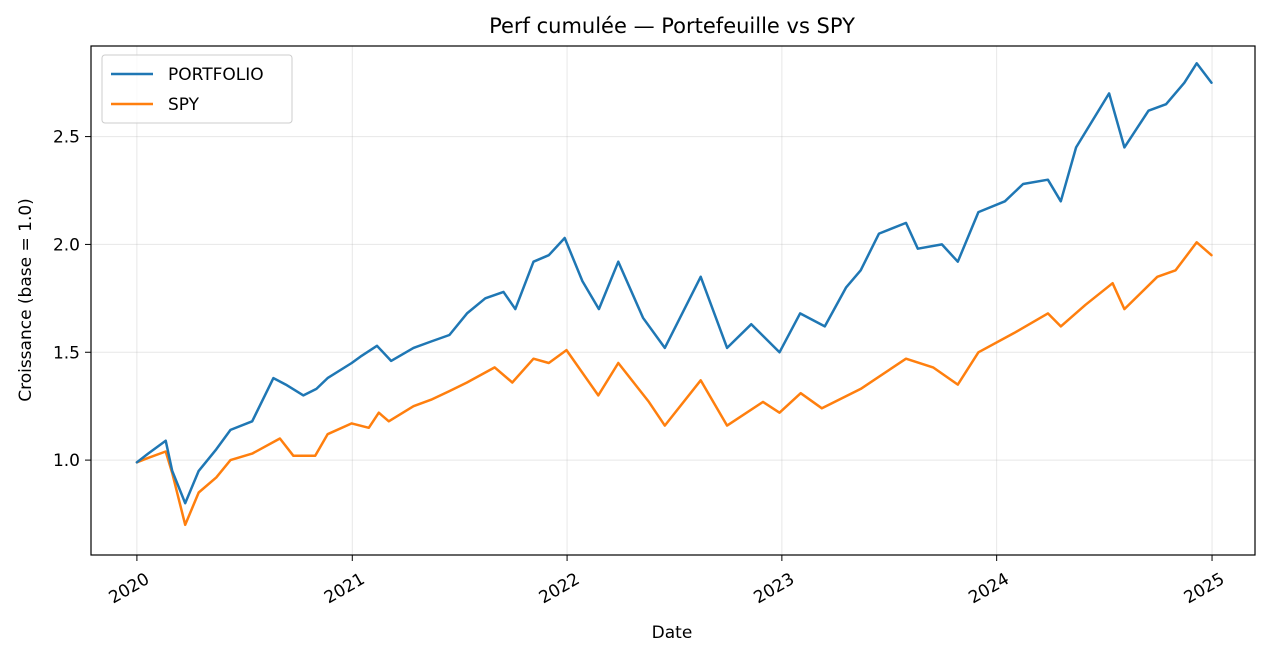 The image size is (1268, 658). Describe the element at coordinates (26, 300) in the screenshot. I see `y-axis-label: Croissance (base = 1.0)` at that location.